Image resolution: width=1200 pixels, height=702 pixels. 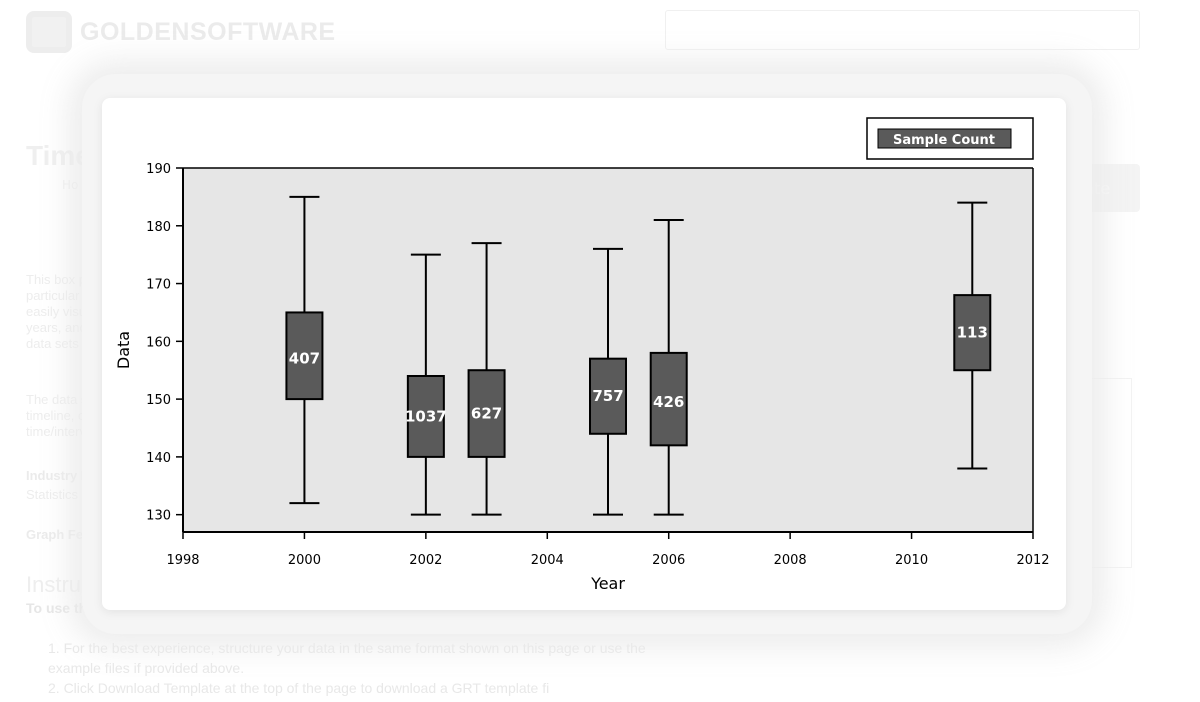 I want to click on legend-swatch, so click(x=944, y=138).